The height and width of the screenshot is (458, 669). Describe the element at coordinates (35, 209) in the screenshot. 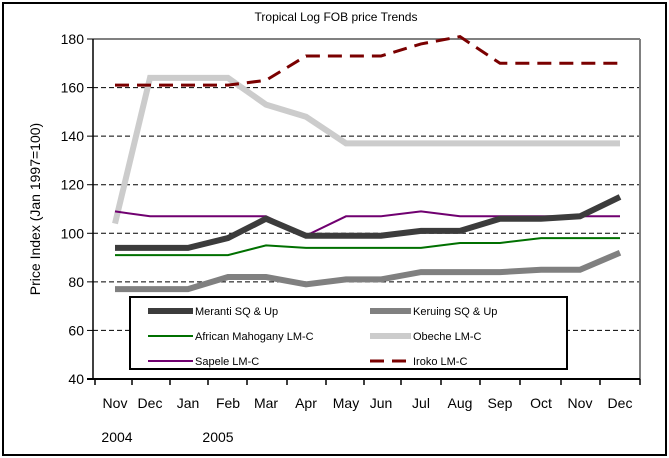

I see `y-axis-label: Price Index (Jan 1997=100)` at that location.